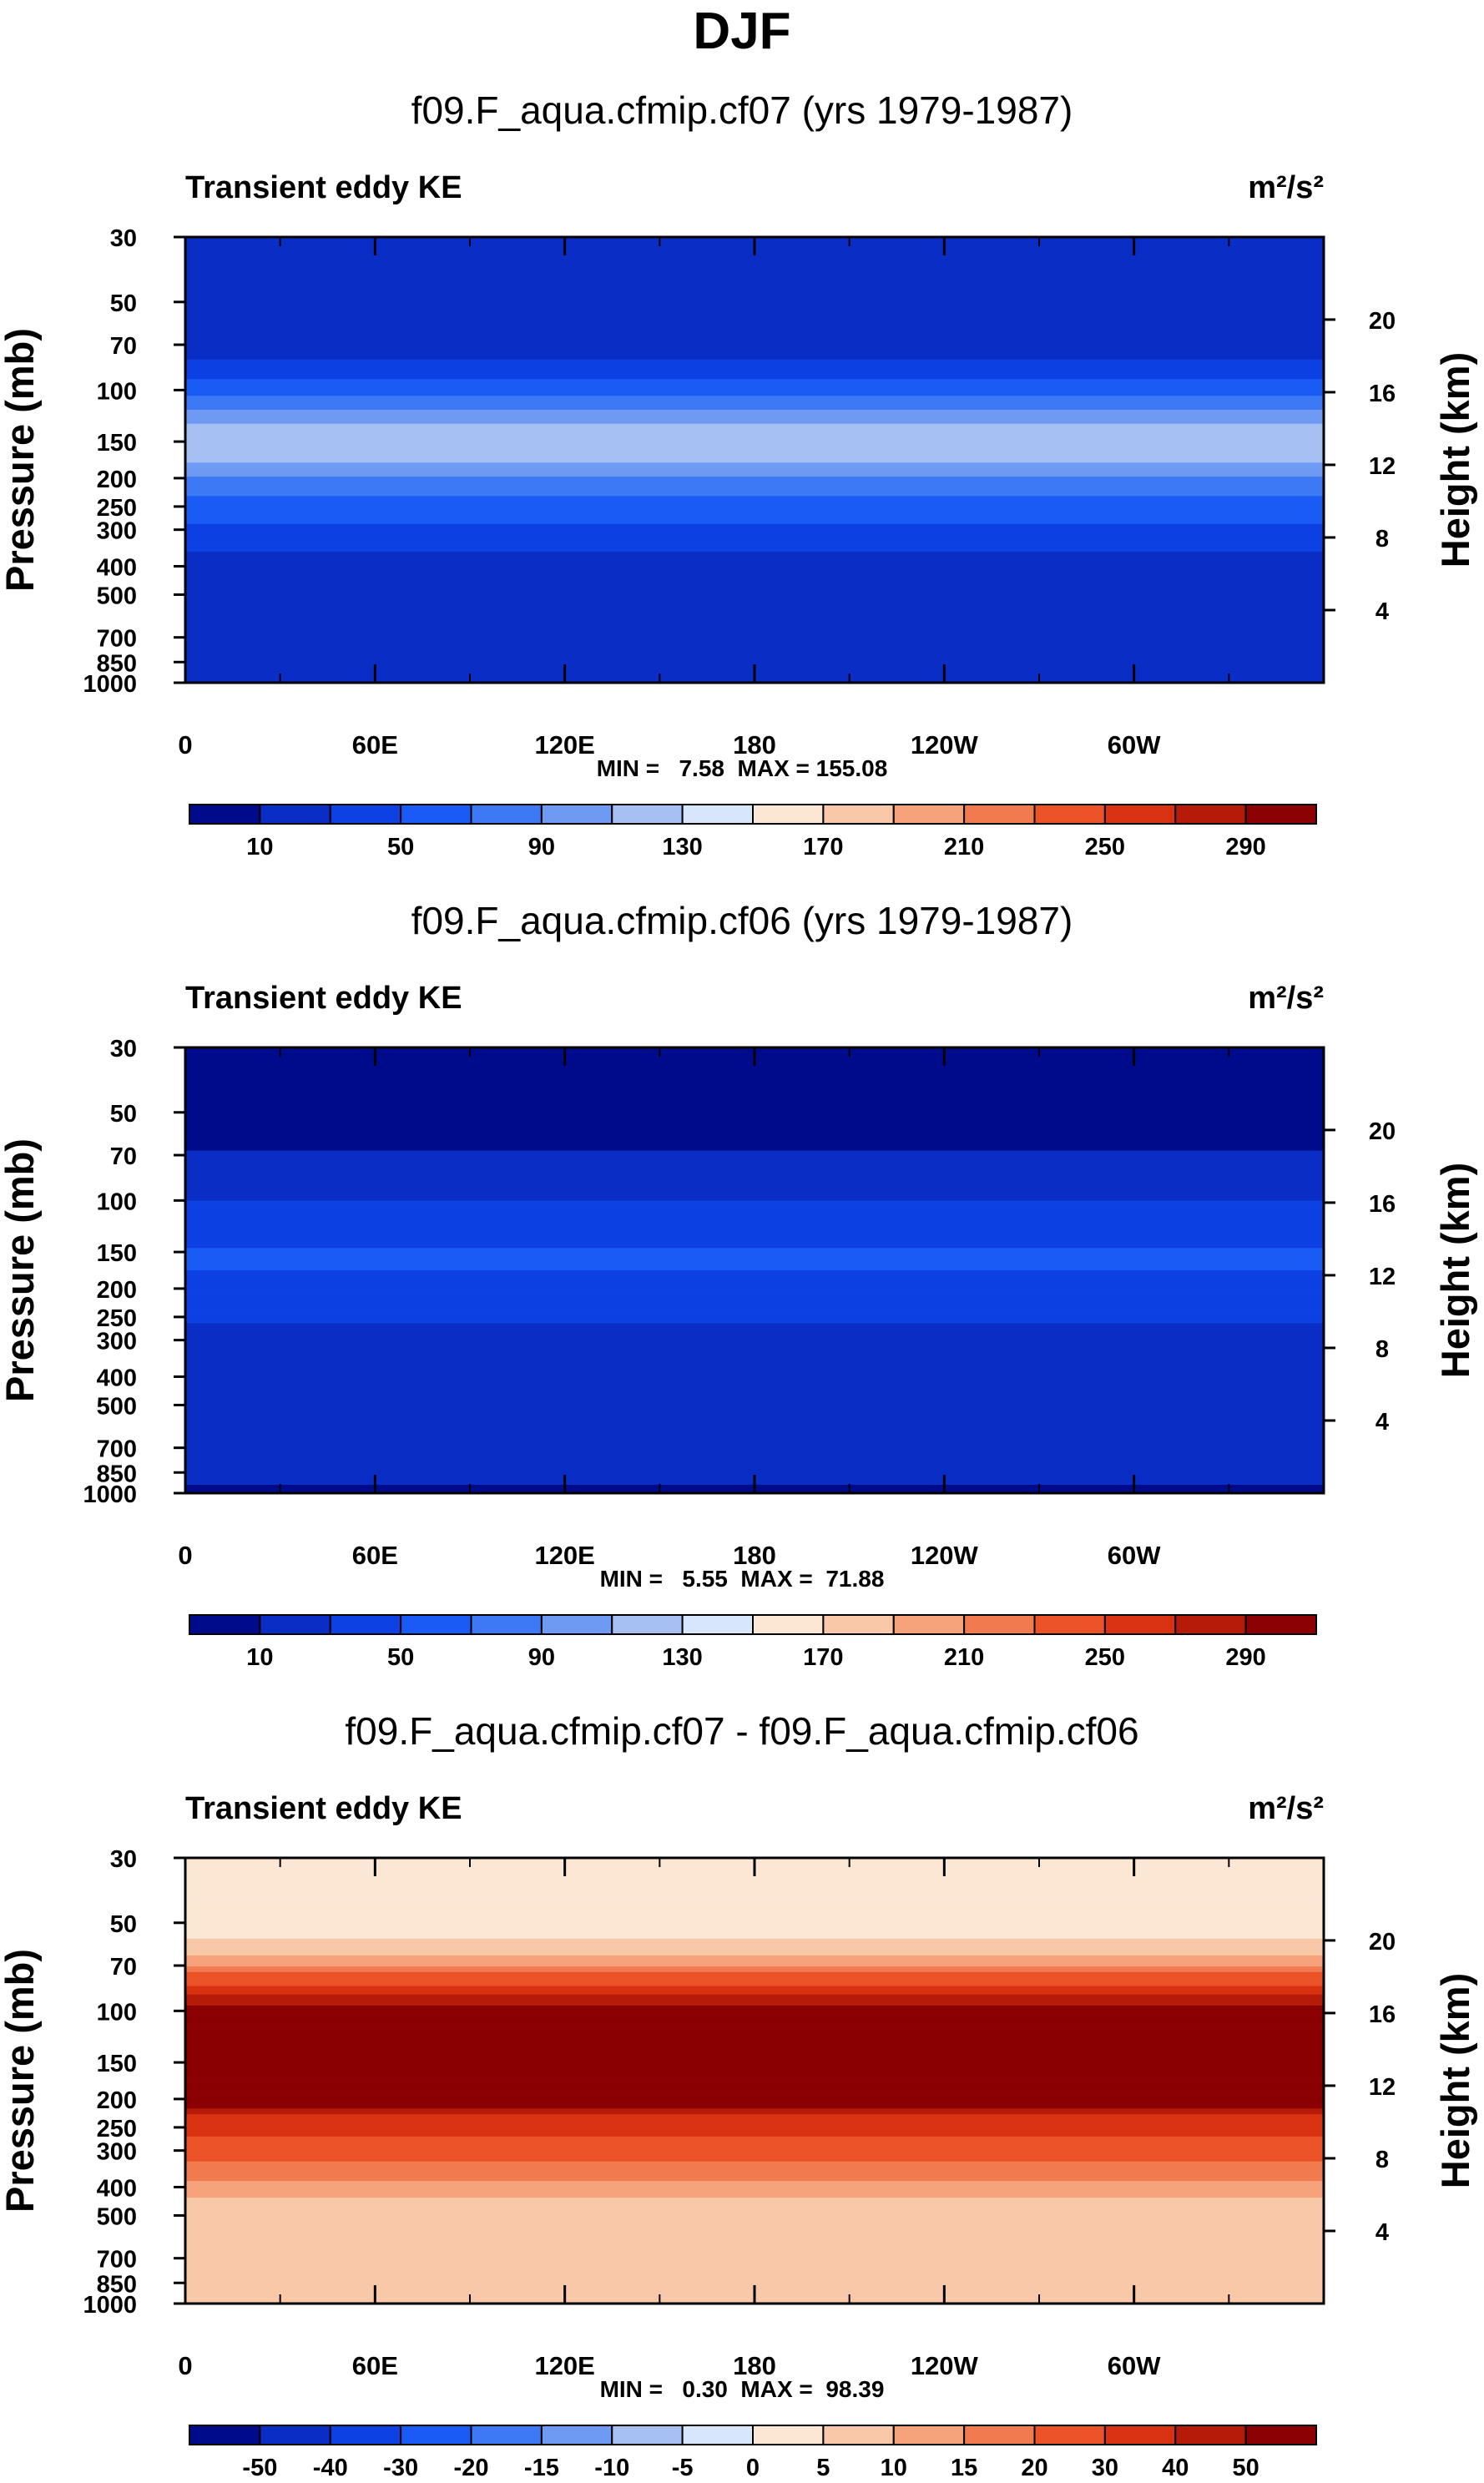 This screenshot has height=2483, width=1484. Describe the element at coordinates (1034, 2468) in the screenshot. I see `colorbar-label: 20` at that location.